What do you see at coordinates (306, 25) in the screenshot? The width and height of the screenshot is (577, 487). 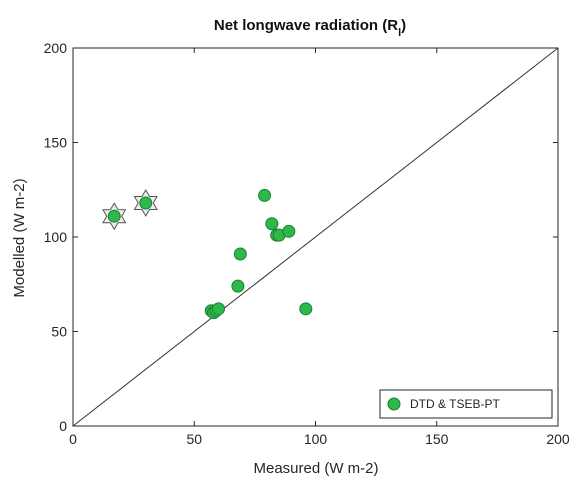 I see `chart-title-main: Net longwave radiation (R` at bounding box center [306, 25].